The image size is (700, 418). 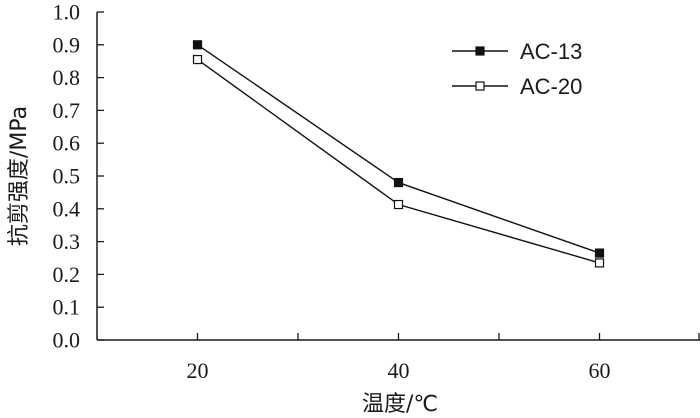 I want to click on y-tick-label: 0.8, so click(x=67, y=77).